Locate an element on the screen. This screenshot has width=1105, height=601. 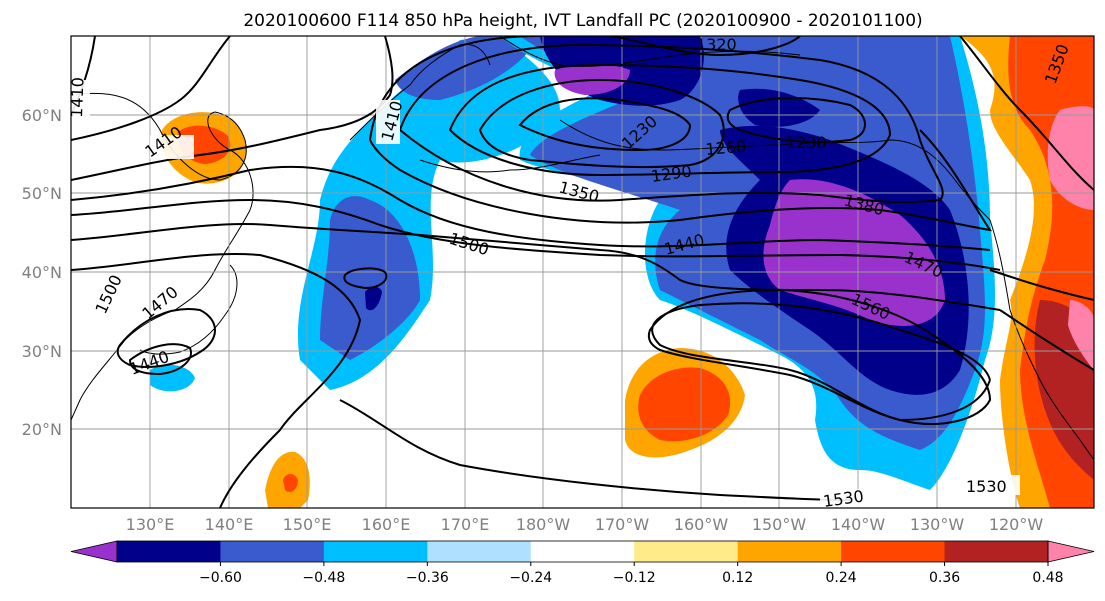
lon-tick-130w: 130°W is located at coordinates (937, 524).